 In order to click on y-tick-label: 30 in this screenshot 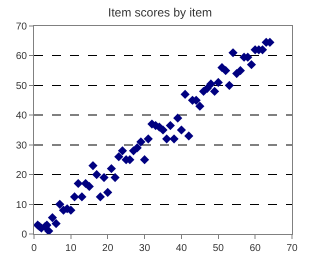, I will do `click(22, 146)`.